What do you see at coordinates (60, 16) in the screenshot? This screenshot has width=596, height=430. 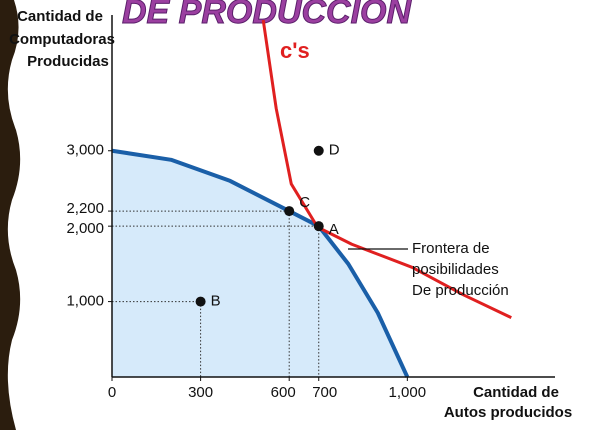 I see `y-axis-label: Cantidad de` at bounding box center [60, 16].